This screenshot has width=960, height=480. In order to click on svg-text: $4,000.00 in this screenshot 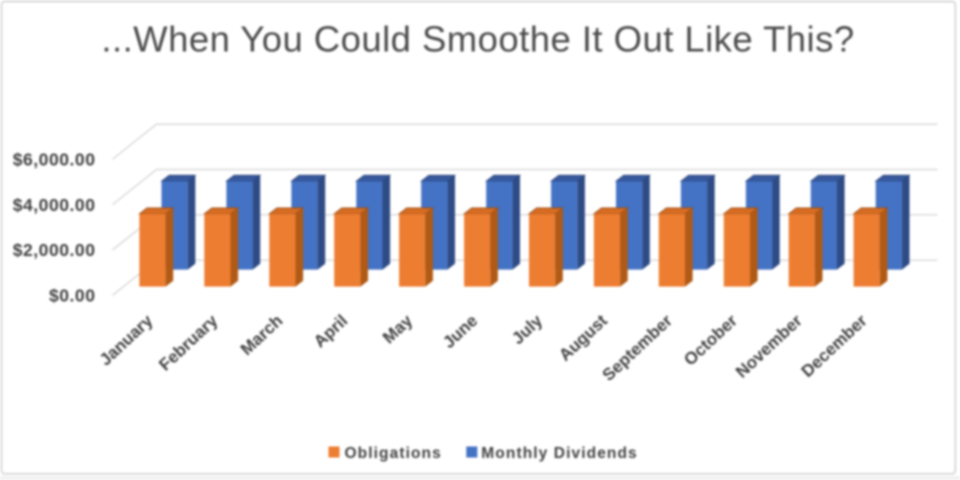, I will do `click(54, 205)`.